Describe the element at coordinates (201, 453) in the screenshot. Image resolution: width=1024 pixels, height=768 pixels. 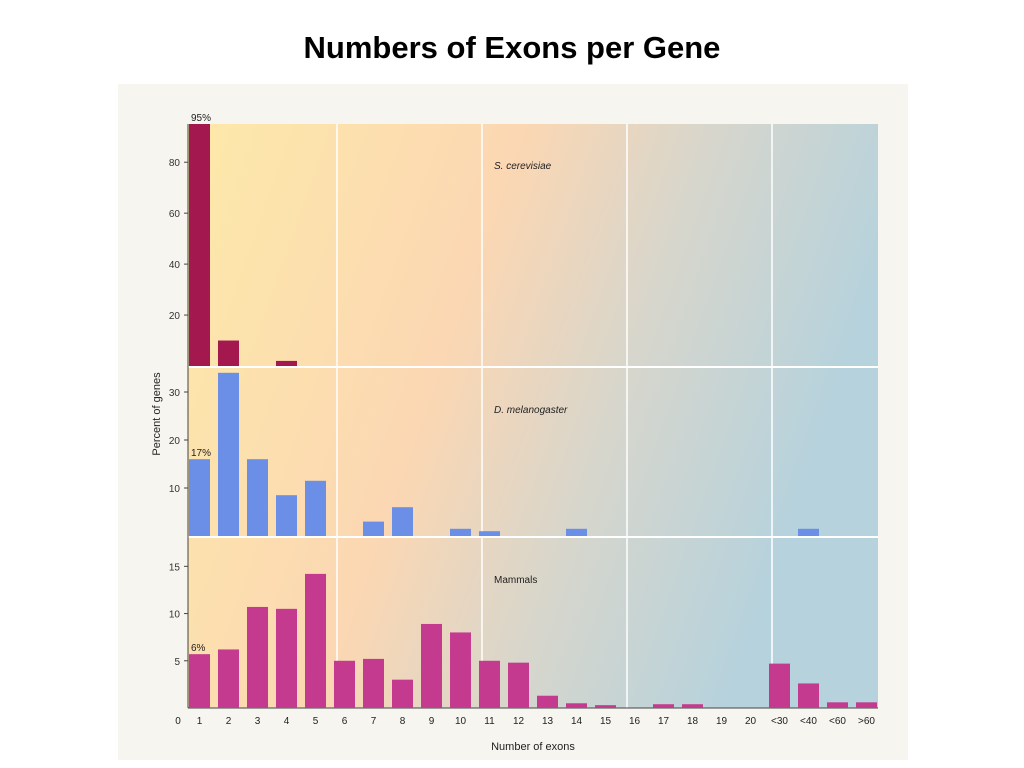
I see `bar-annotation: 17%` at that location.